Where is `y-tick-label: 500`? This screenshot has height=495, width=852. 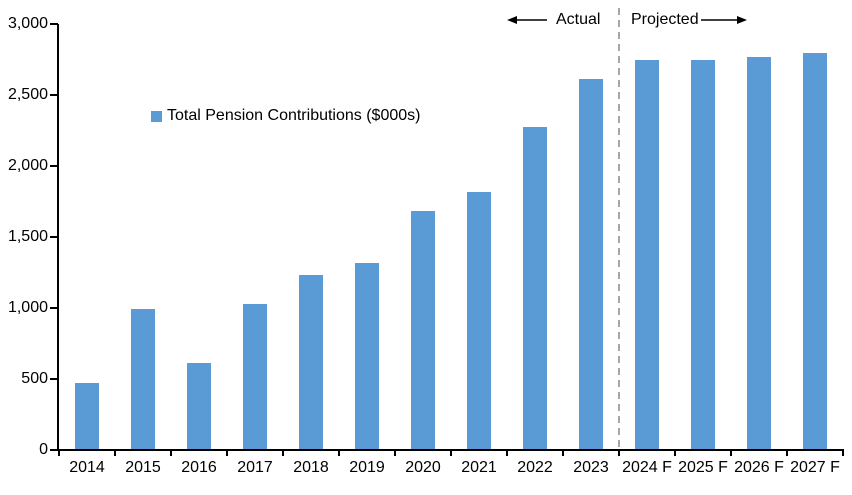
y-tick-label: 500 is located at coordinates (34, 378).